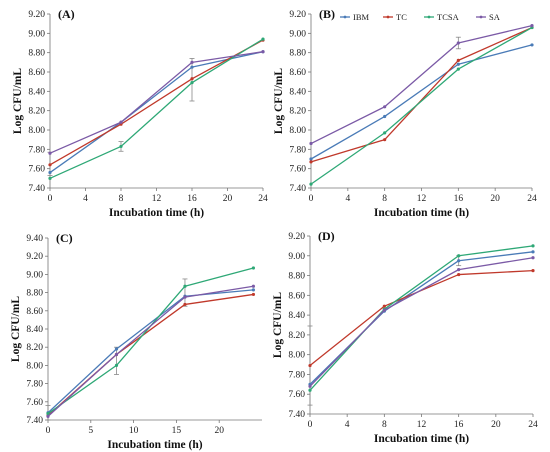 Image resolution: width=550 pixels, height=452 pixels. What do you see at coordinates (36, 34) in the screenshot?
I see `y-tick-label: 9.00` at bounding box center [36, 34].